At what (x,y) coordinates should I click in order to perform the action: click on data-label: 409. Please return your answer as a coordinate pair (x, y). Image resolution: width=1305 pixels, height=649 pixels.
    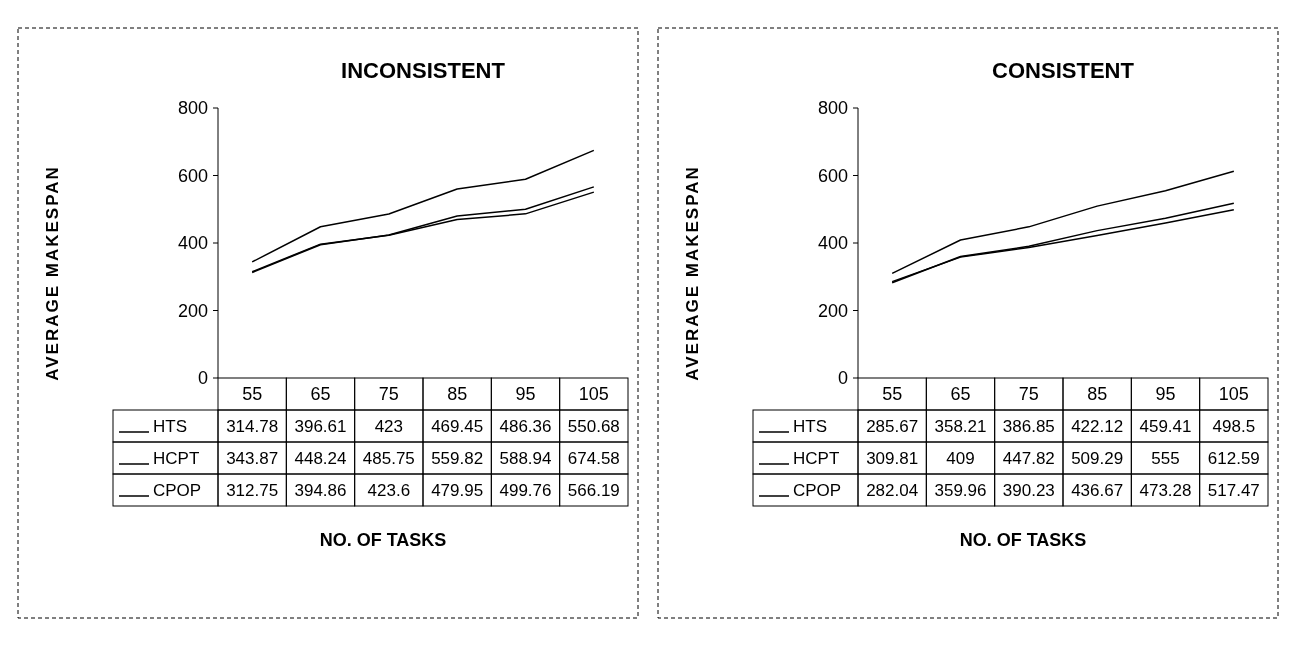
    Looking at the image, I should click on (960, 458).